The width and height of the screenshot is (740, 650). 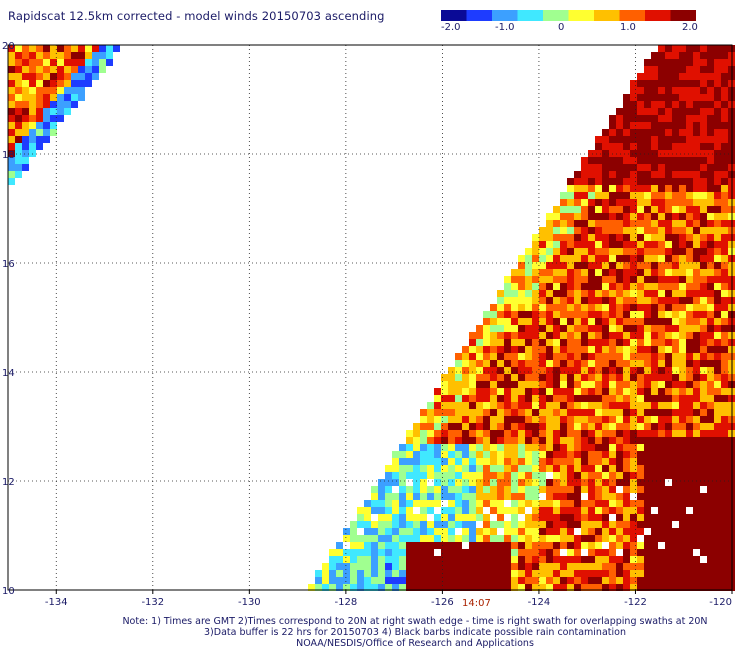 I want to click on lat-tick-label: 10, so click(x=8, y=591).